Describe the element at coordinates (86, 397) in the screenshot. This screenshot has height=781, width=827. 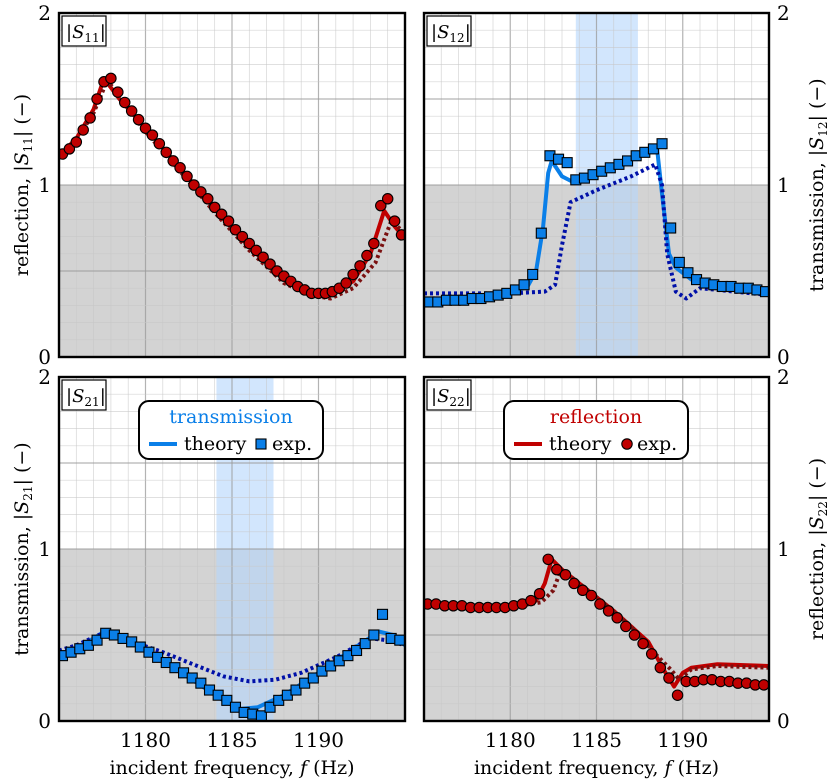
I see `panel-label: |S21|` at that location.